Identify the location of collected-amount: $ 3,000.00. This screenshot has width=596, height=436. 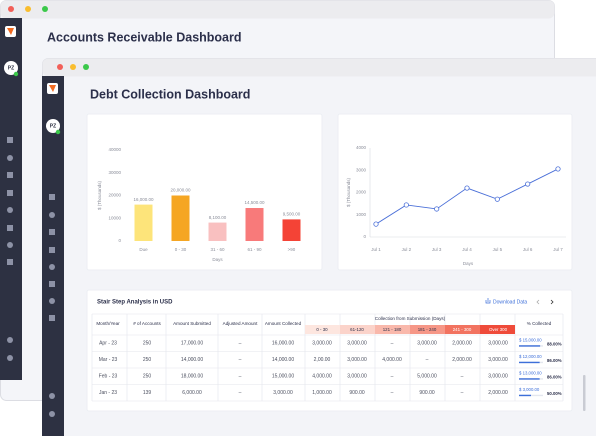
(529, 389).